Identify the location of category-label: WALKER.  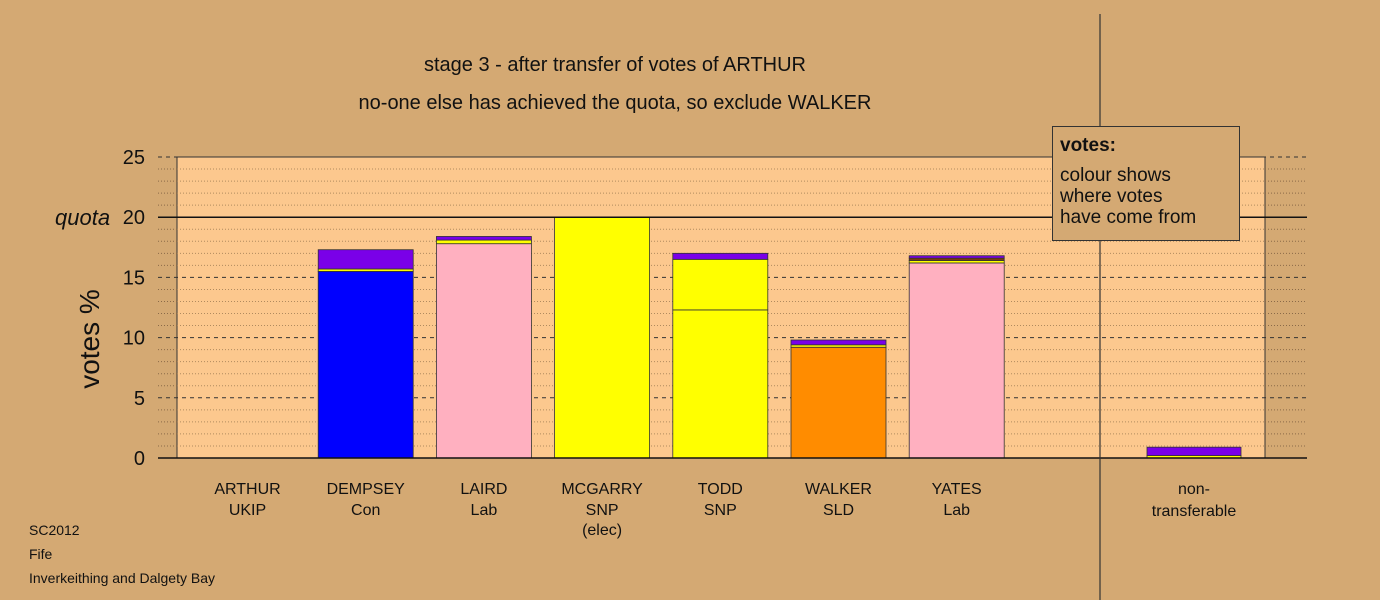
(838, 489).